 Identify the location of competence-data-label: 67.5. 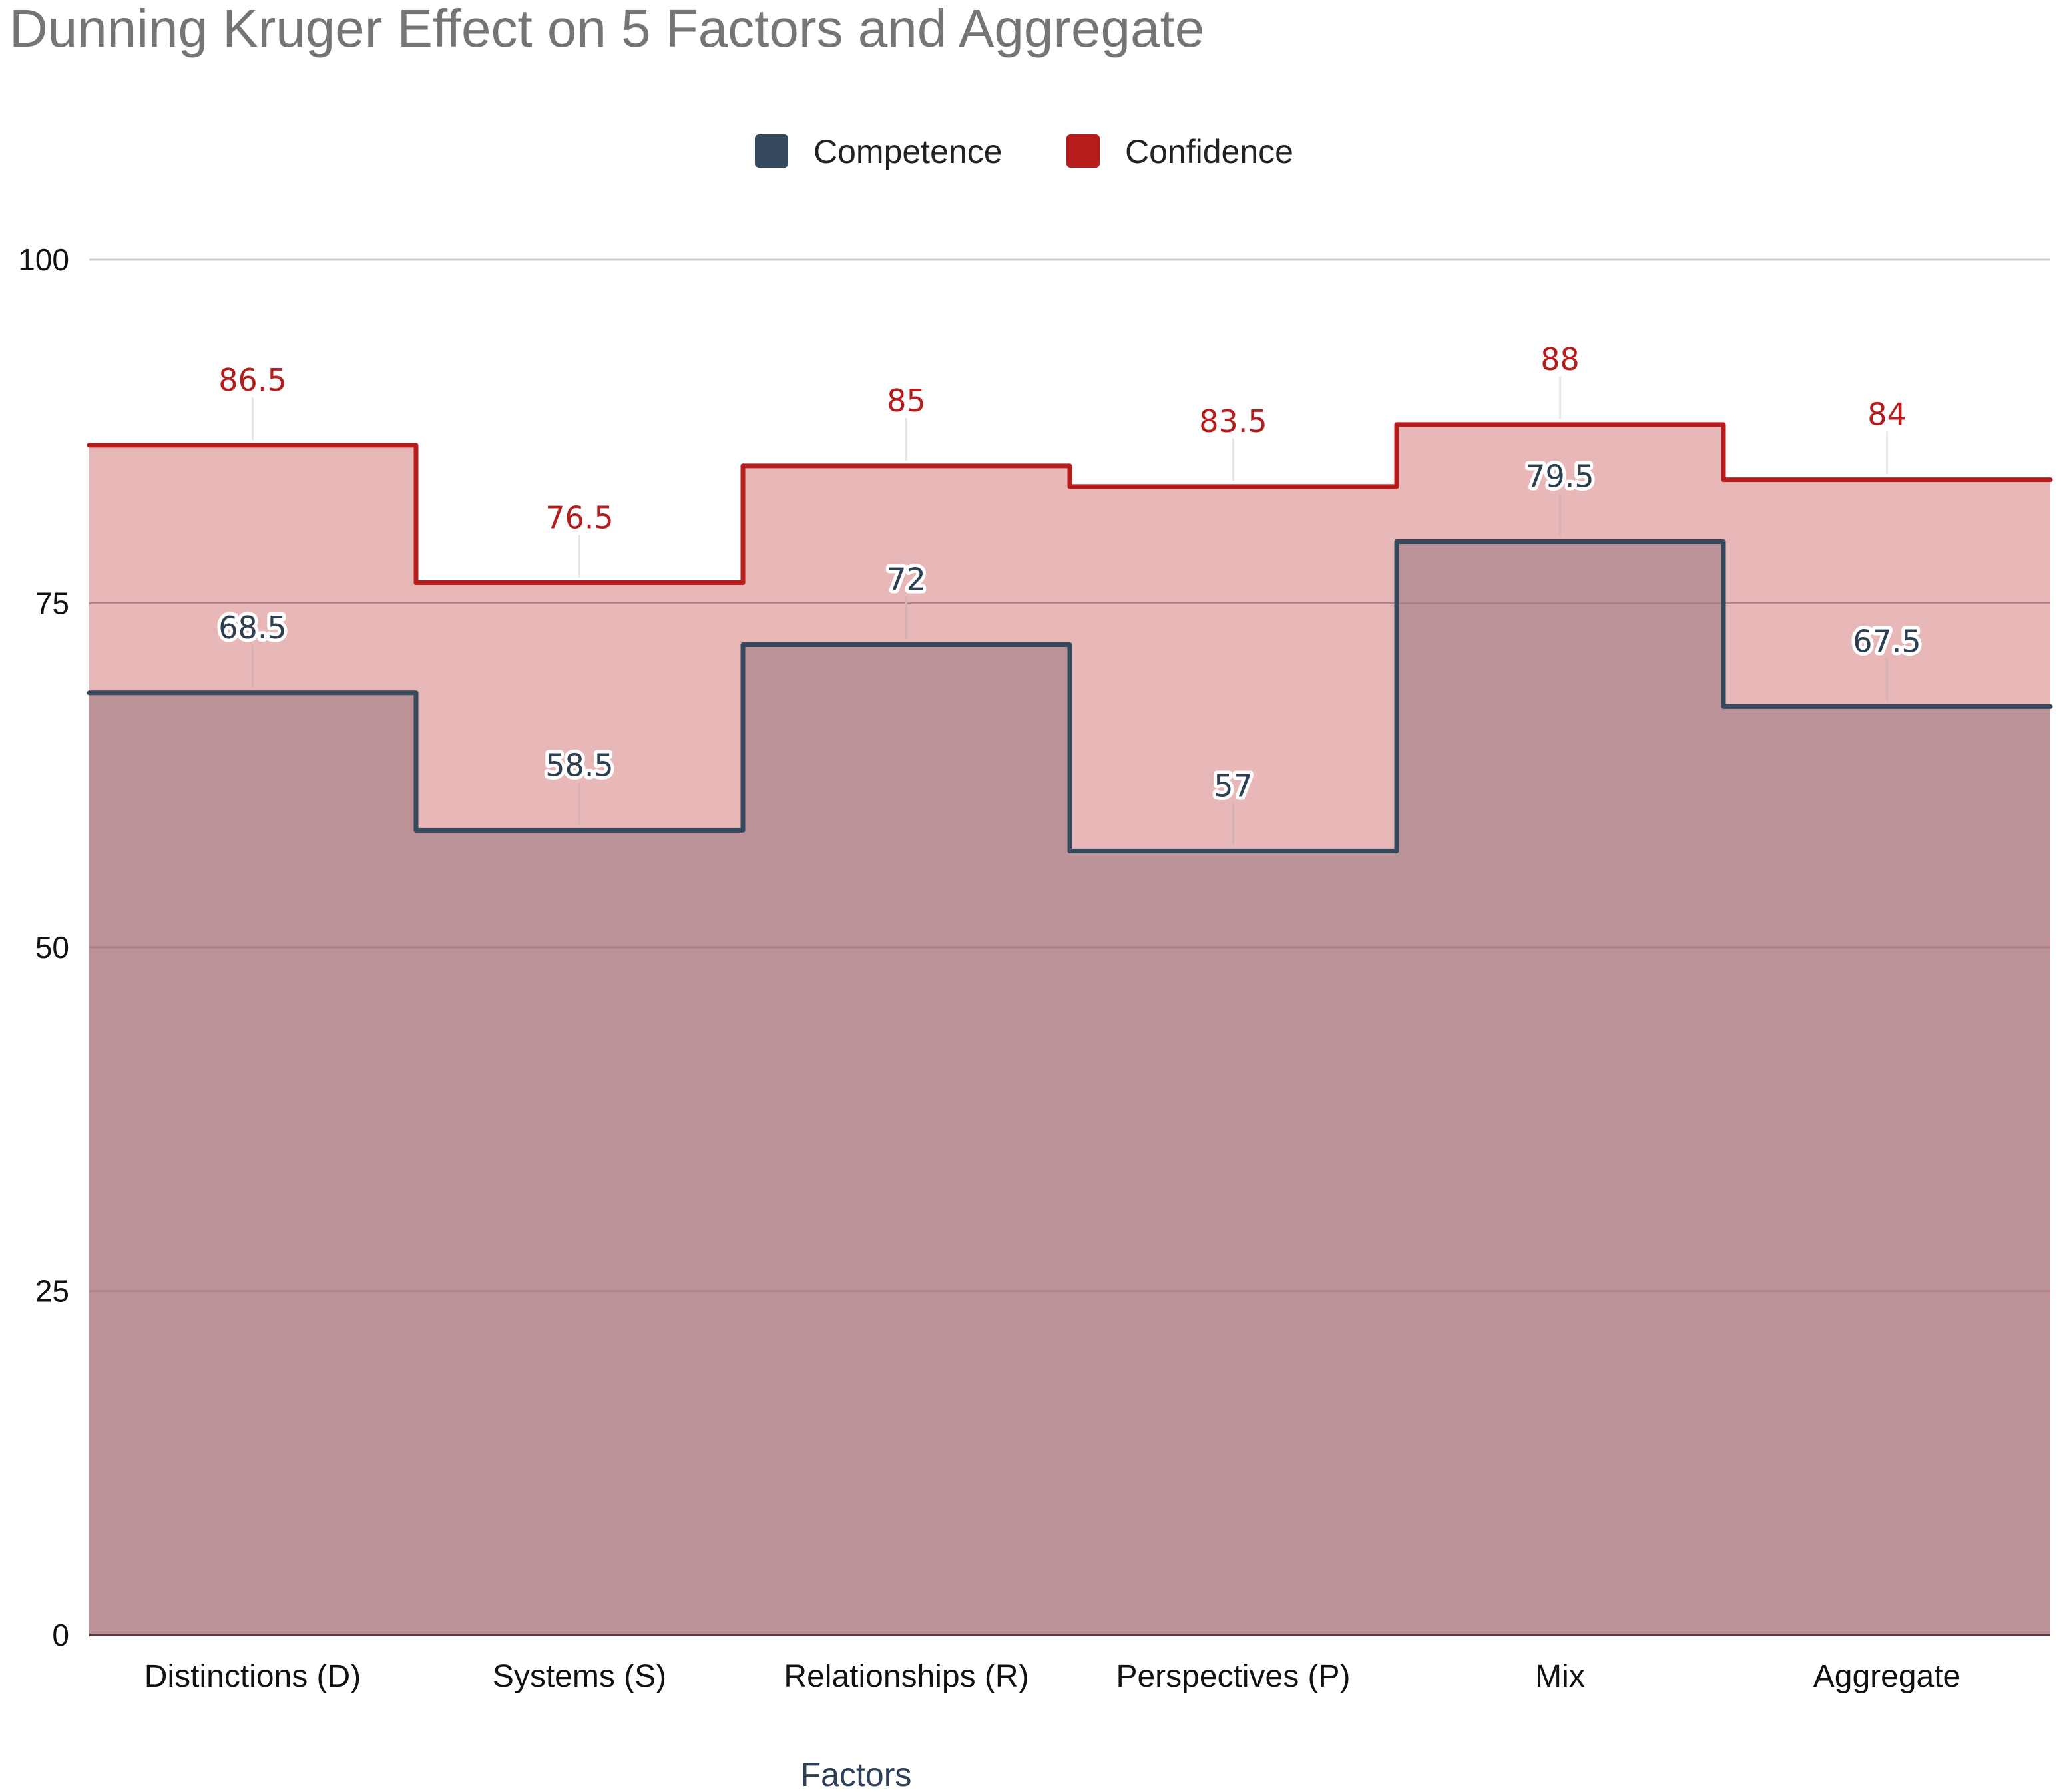
(1887, 641).